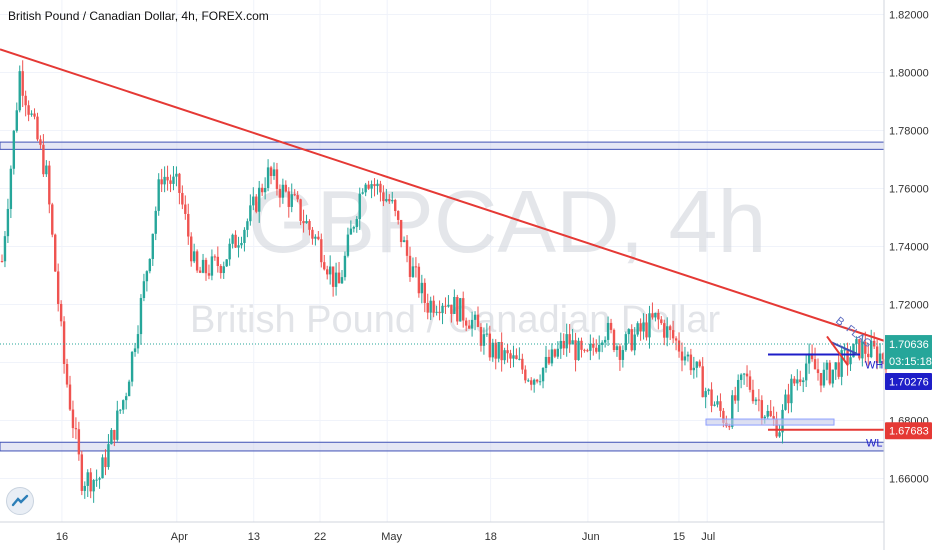 This screenshot has height=550, width=932. What do you see at coordinates (679, 537) in the screenshot?
I see `x-tick-label: 15` at bounding box center [679, 537].